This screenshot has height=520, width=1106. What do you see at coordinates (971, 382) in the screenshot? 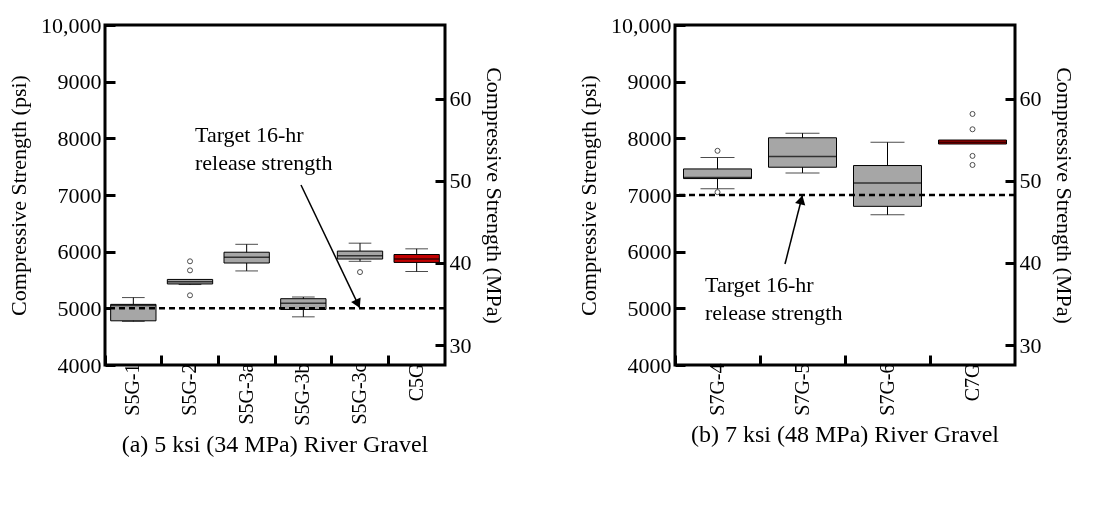
I see `x-tick-label: C7G` at bounding box center [971, 382].